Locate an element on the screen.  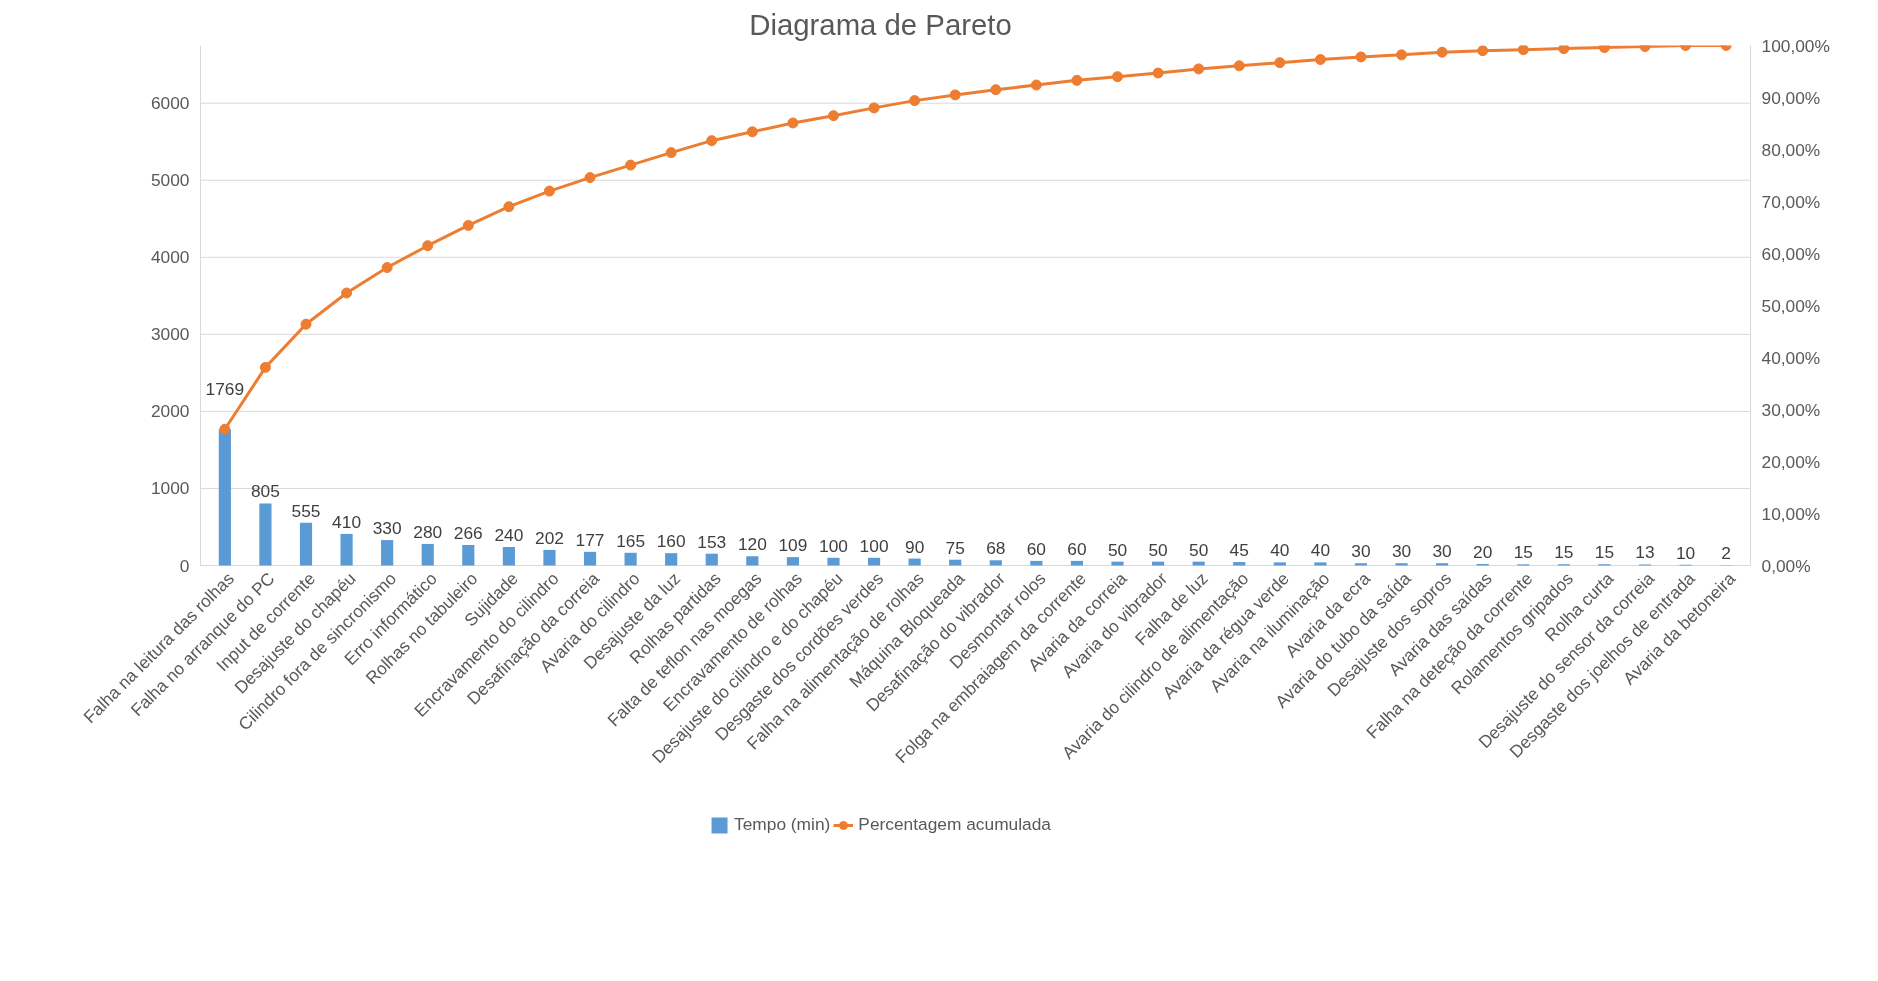
y2-tick-label: 0,00% is located at coordinates (1786, 565).